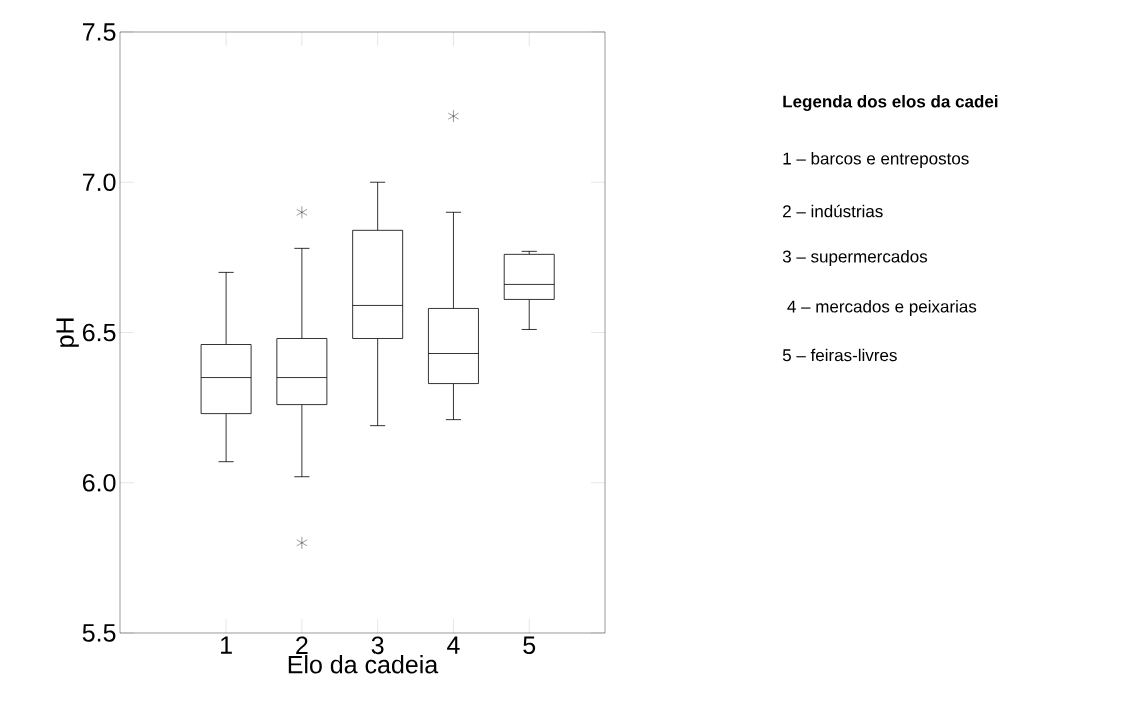 The height and width of the screenshot is (719, 1130). Describe the element at coordinates (302, 645) in the screenshot. I see `x-tick-label: 2` at that location.